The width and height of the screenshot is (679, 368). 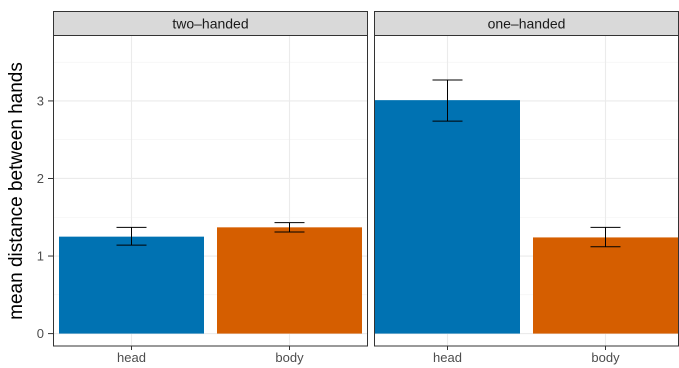 I want to click on y-tick-label: 1, so click(x=40, y=256).